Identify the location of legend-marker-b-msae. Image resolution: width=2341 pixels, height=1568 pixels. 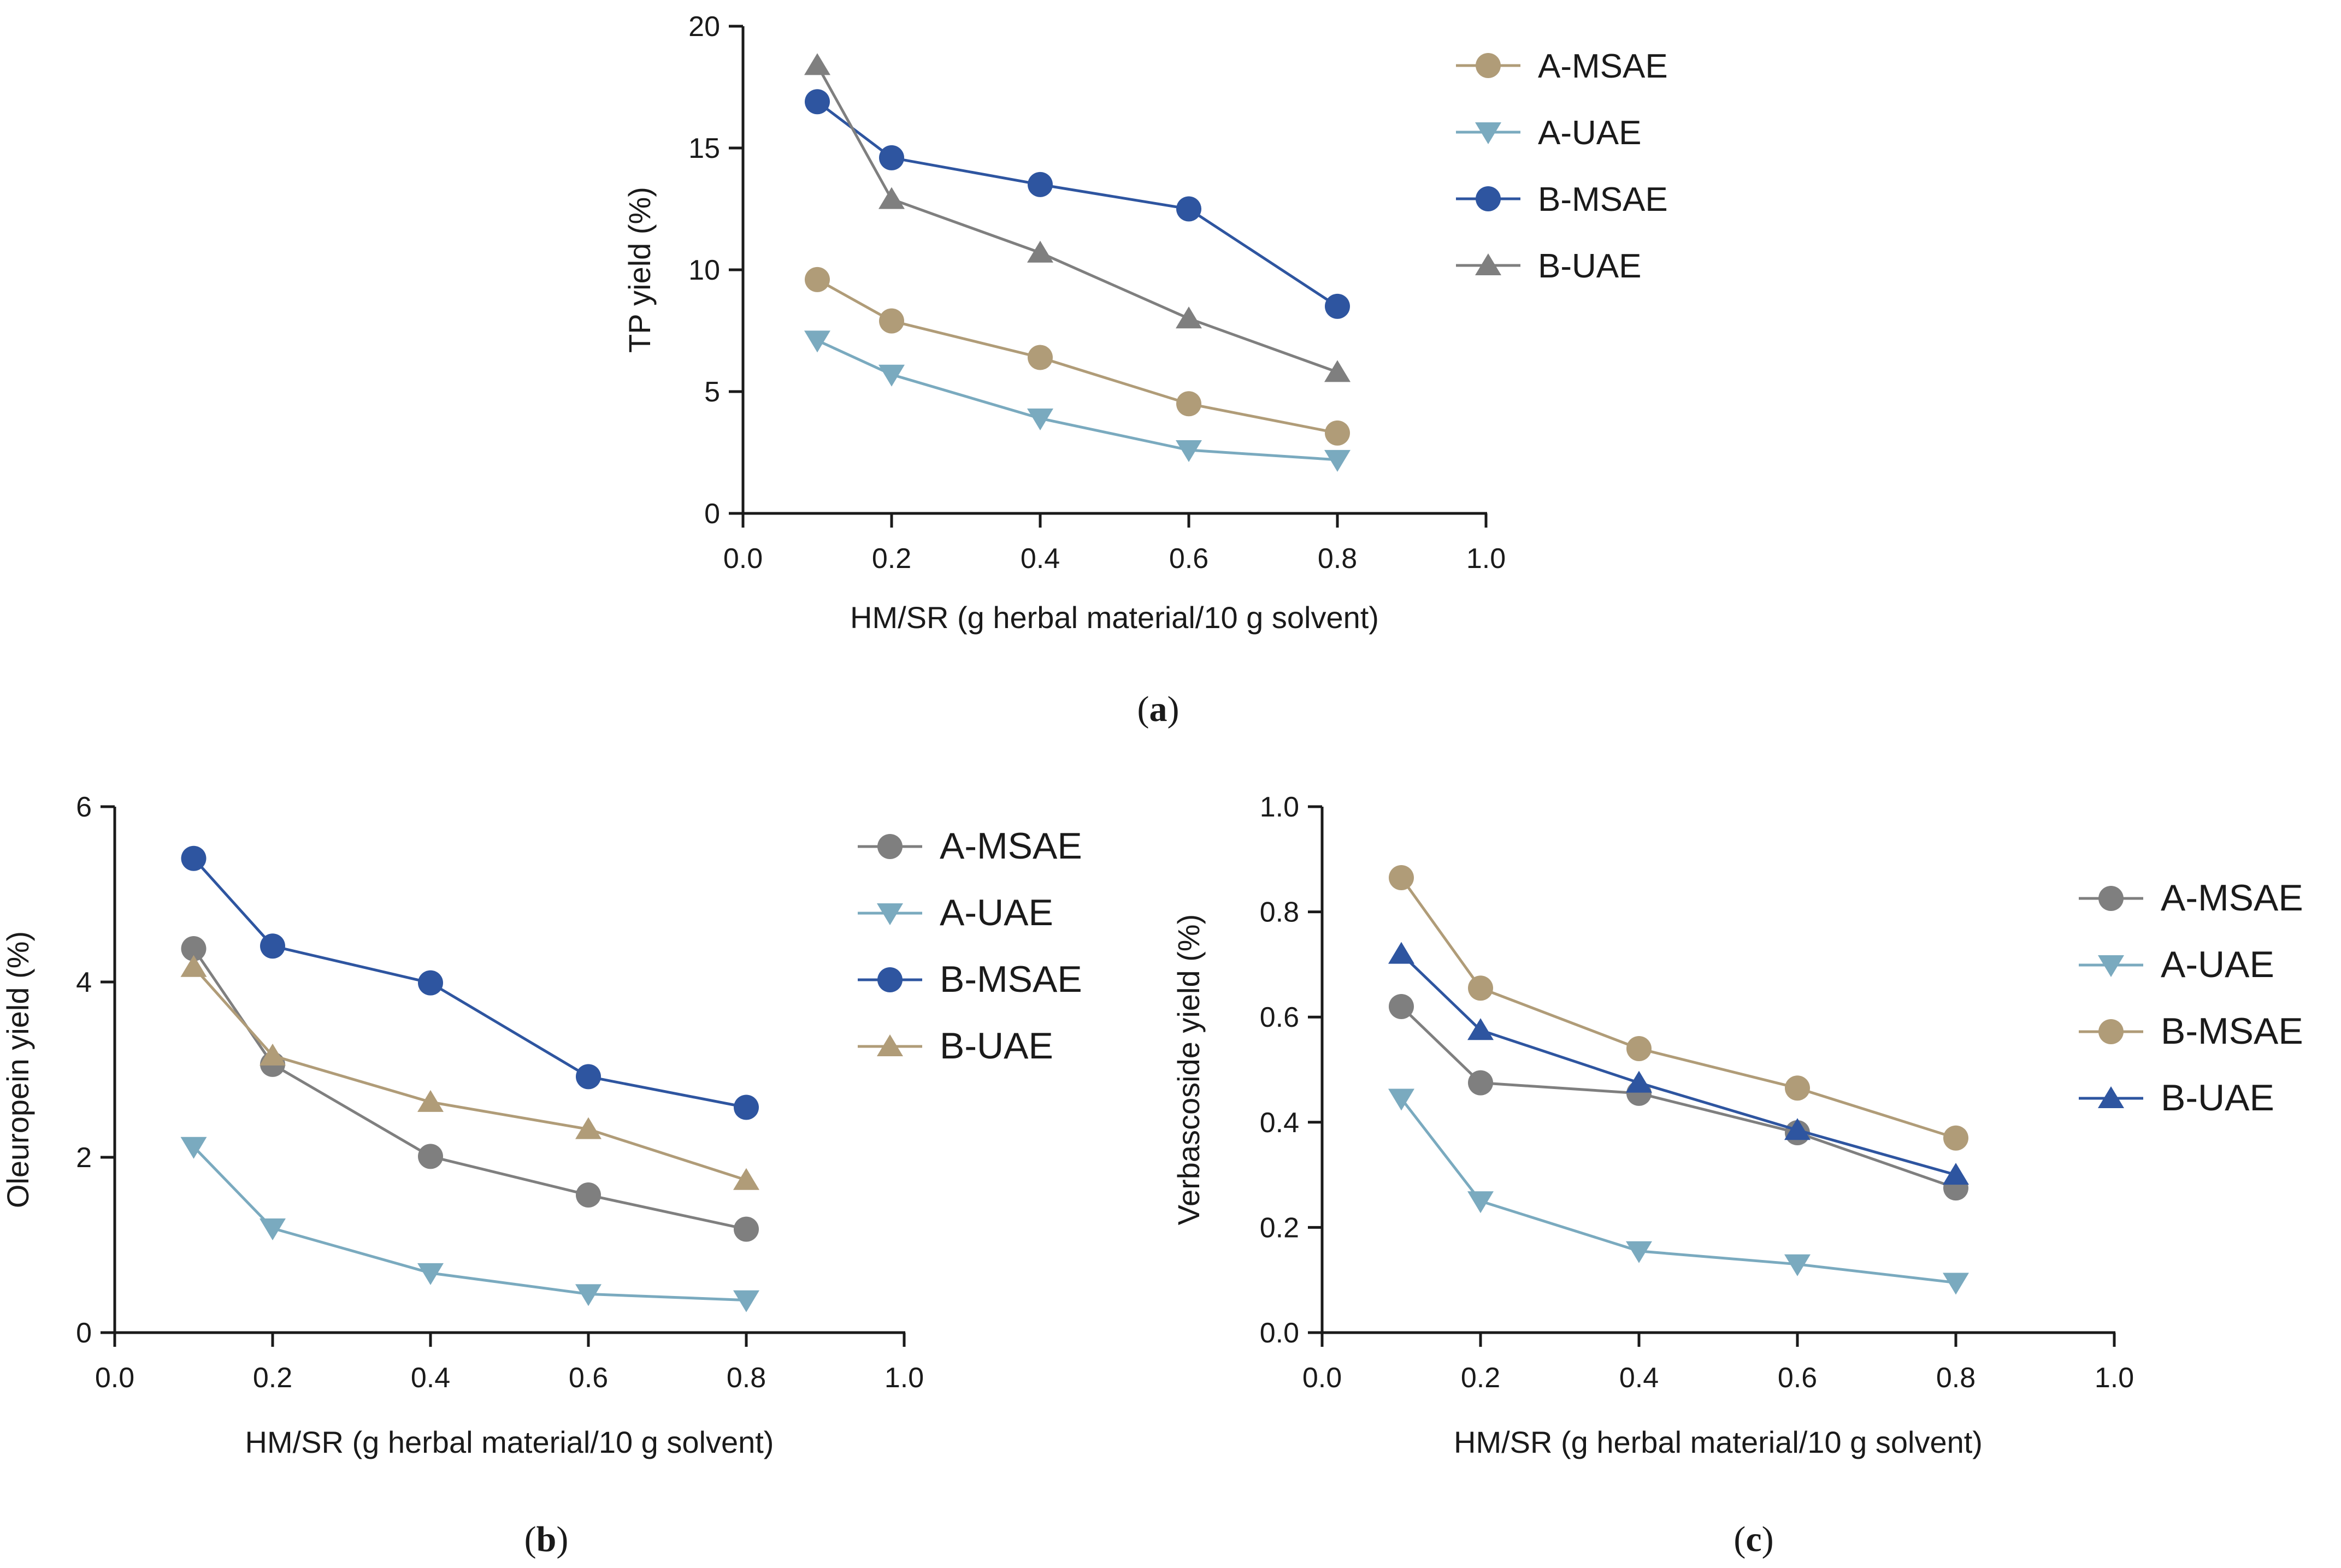
(2111, 1031).